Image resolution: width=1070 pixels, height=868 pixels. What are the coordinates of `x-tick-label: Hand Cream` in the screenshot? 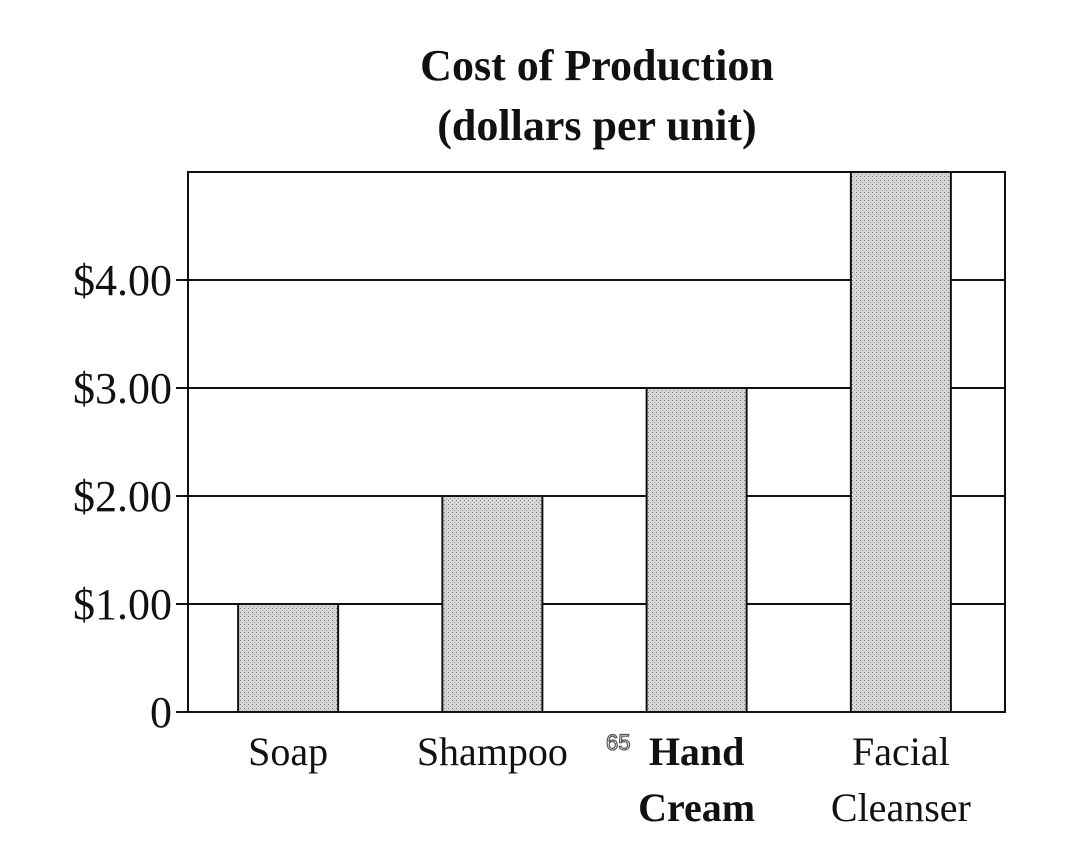 It's located at (696, 779).